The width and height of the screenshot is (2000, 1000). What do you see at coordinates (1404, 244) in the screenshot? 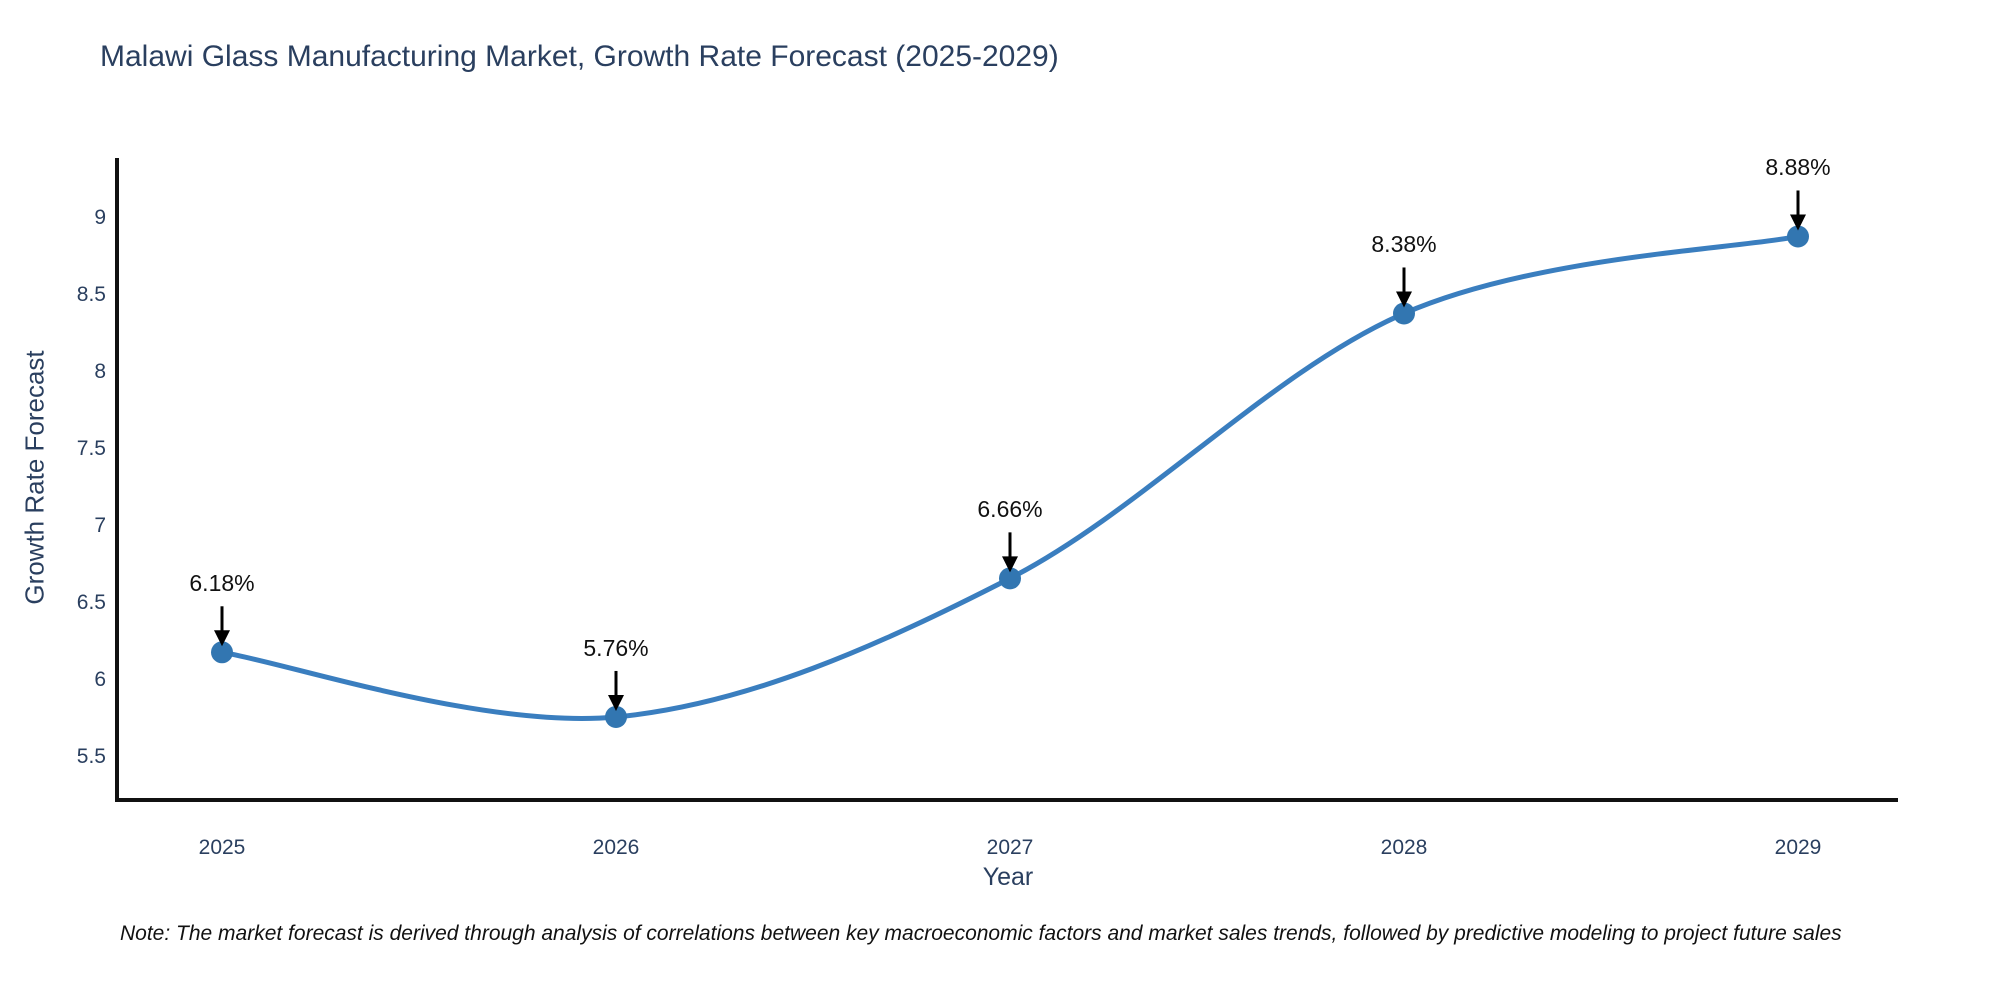
I see `point-value-label: 8.38%` at bounding box center [1404, 244].